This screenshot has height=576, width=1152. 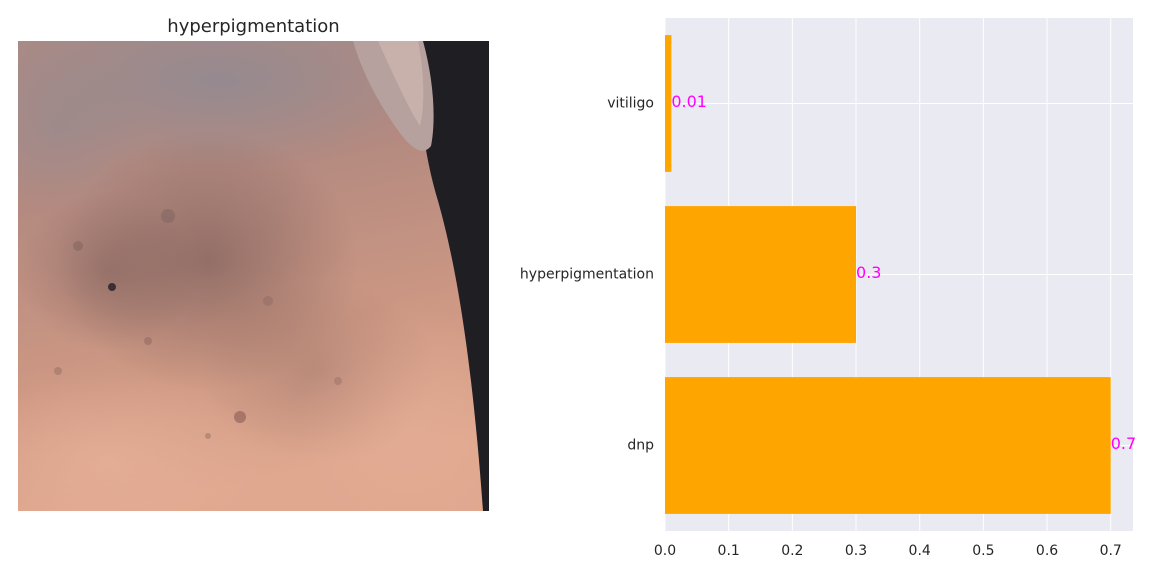 What do you see at coordinates (630, 104) in the screenshot?
I see `category-label-vitiligo: vitiligo` at bounding box center [630, 104].